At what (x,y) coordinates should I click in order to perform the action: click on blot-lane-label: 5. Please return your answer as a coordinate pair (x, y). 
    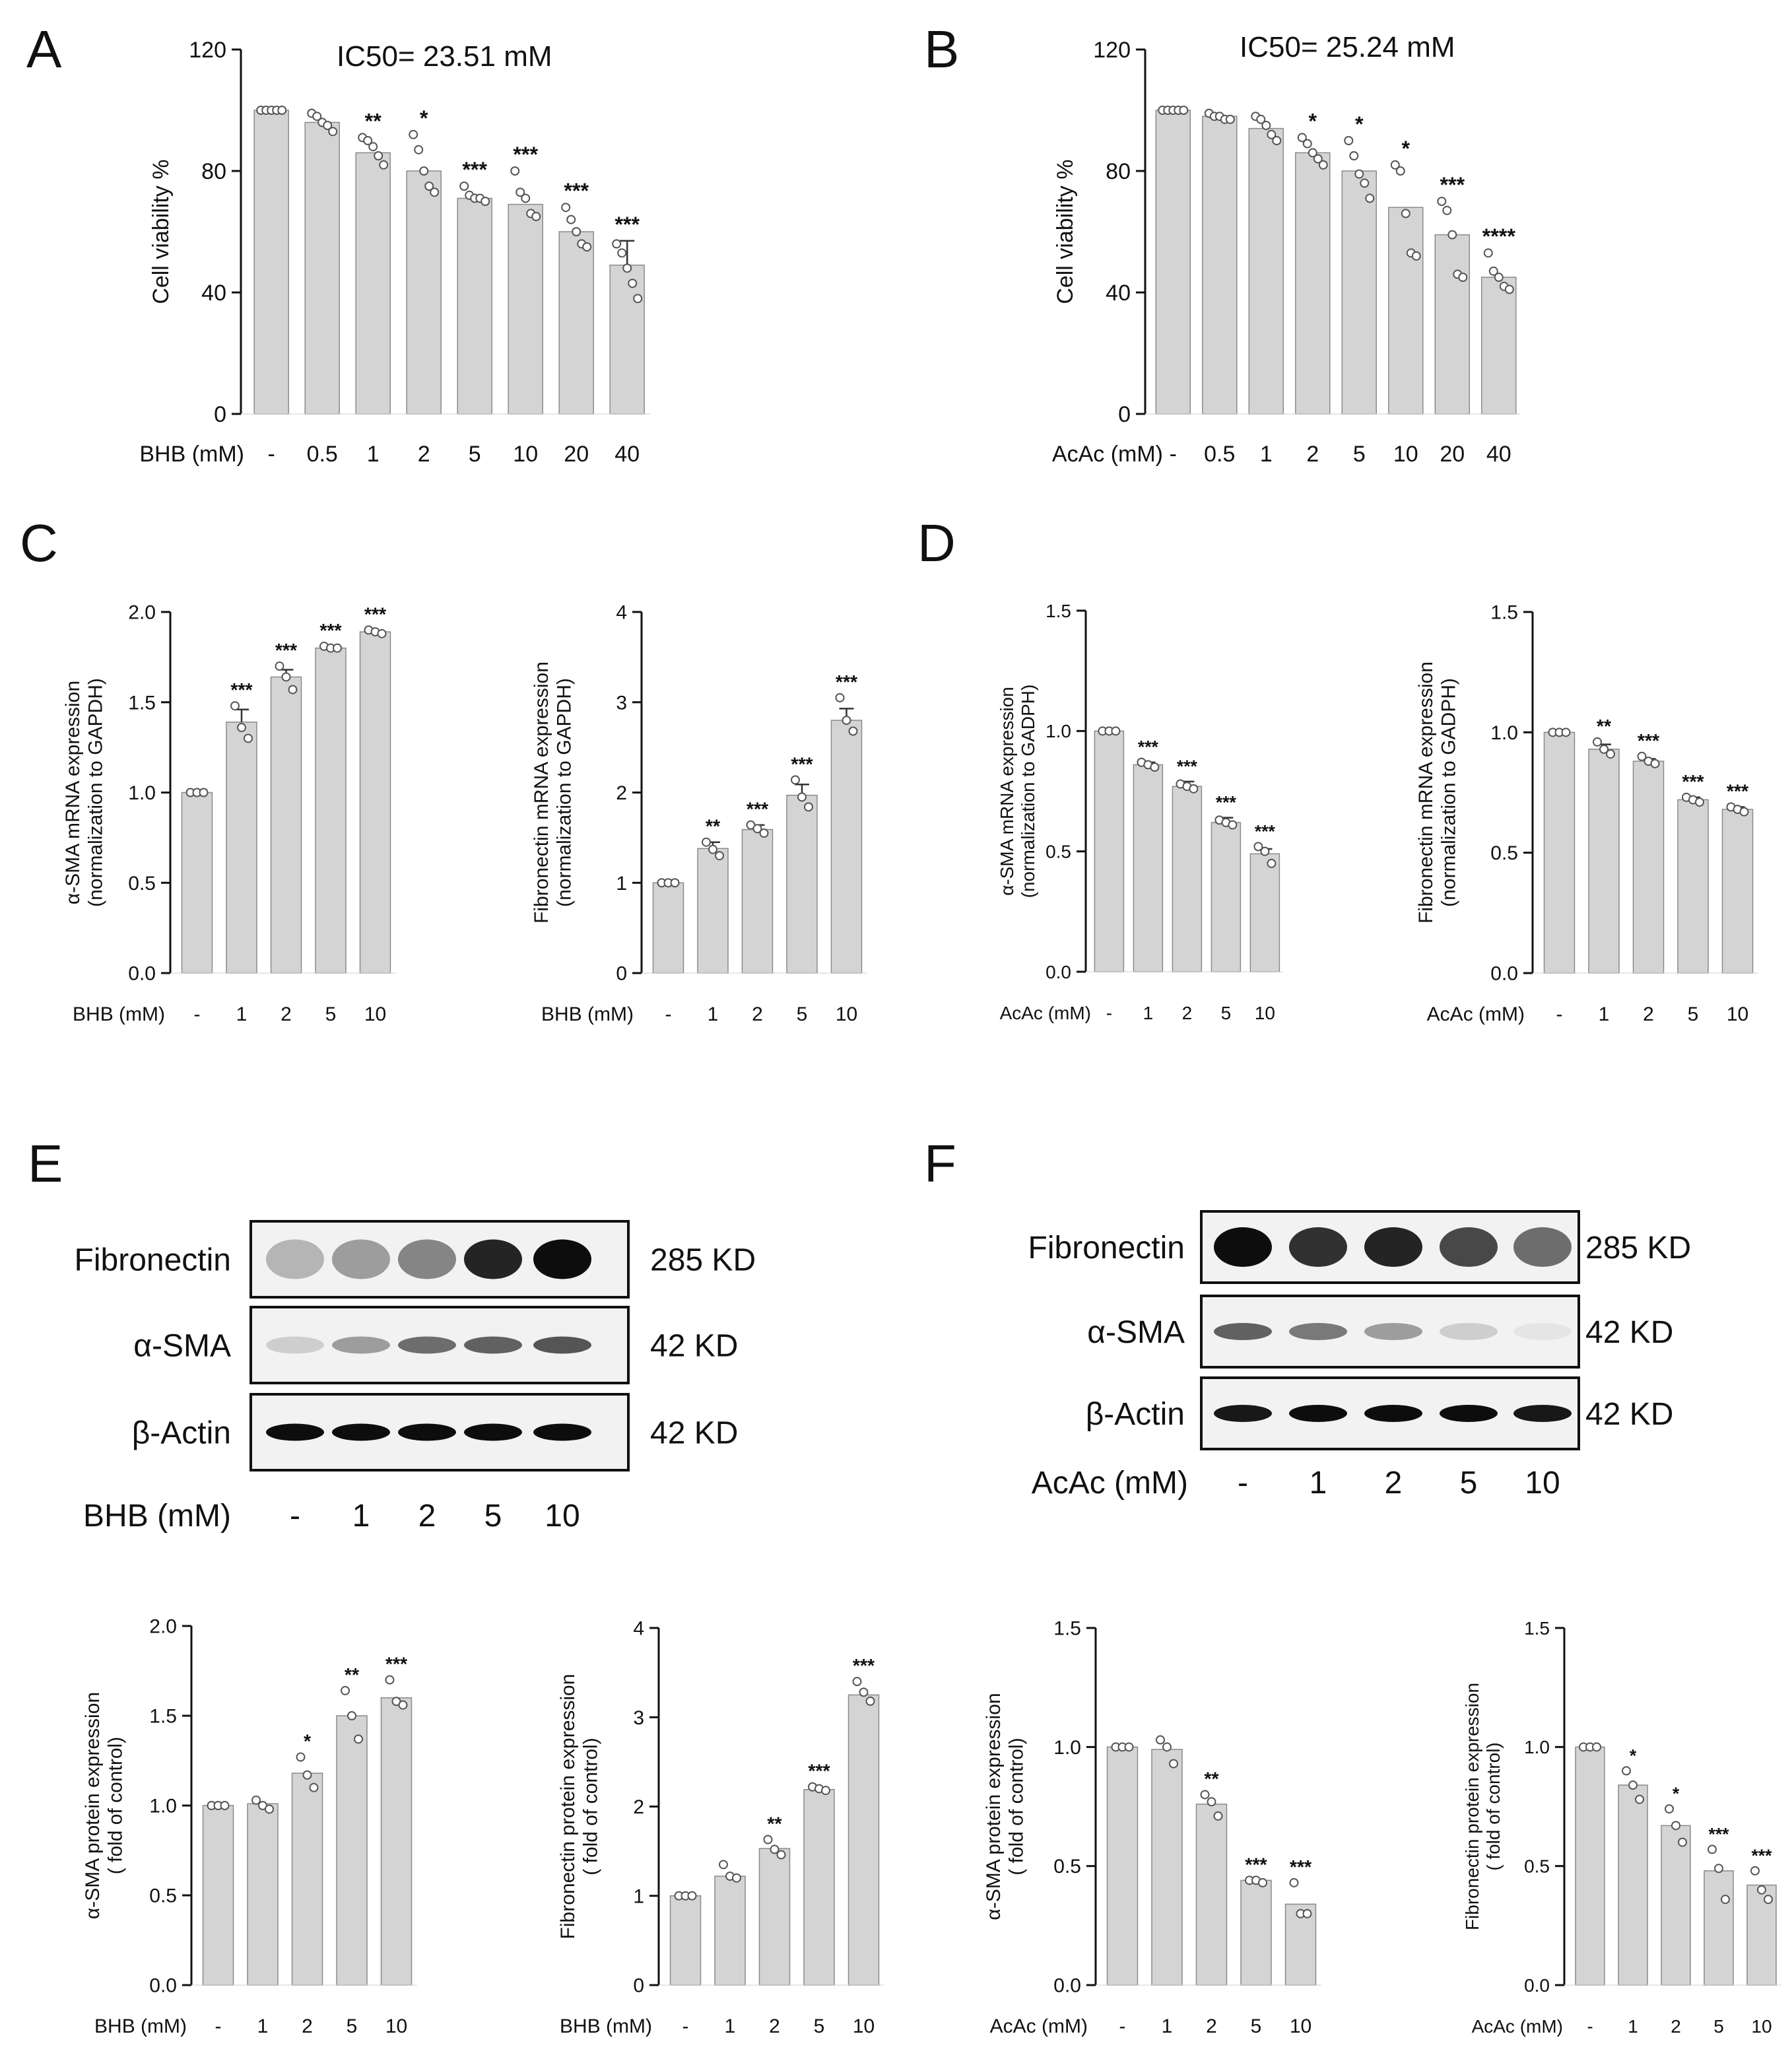
    Looking at the image, I should click on (1469, 1483).